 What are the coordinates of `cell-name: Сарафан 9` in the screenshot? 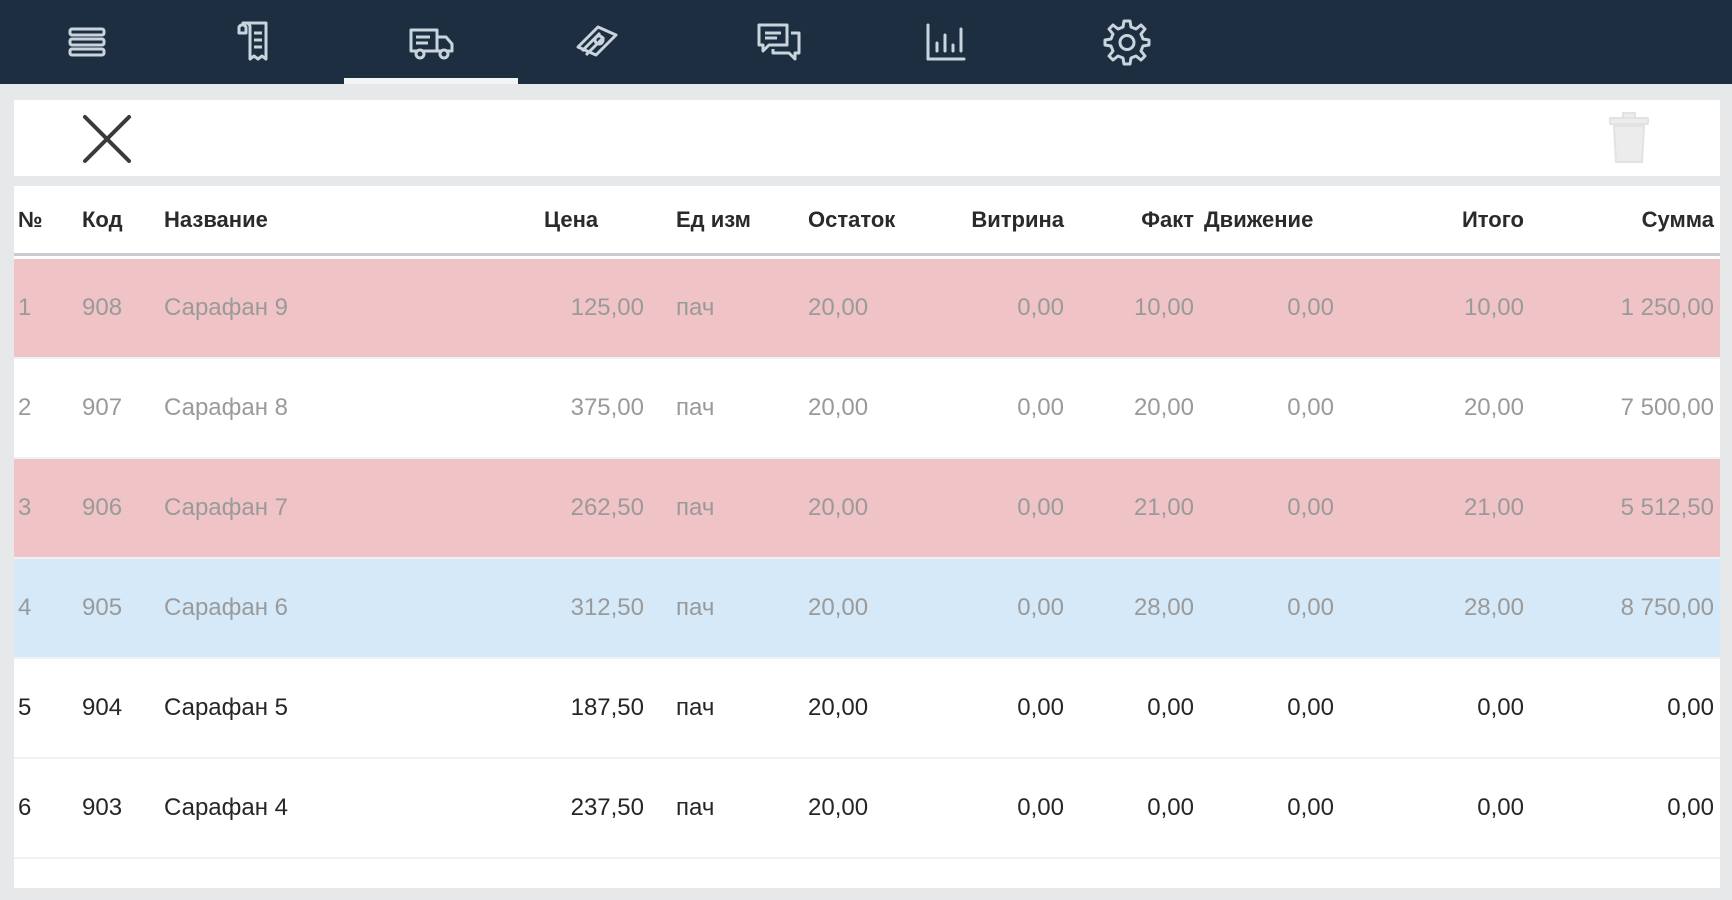 It's located at (226, 307).